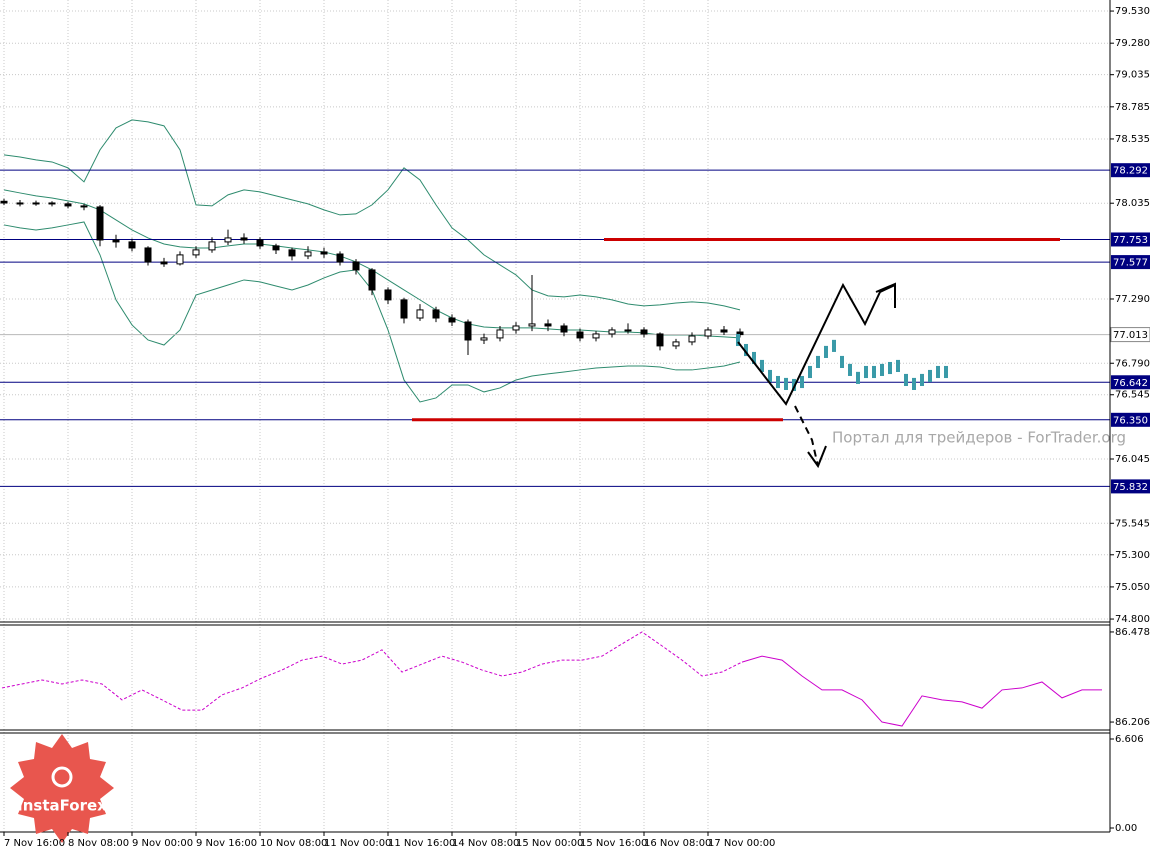  Describe the element at coordinates (816, 344) in the screenshot. I see `forecast-arrow` at that location.